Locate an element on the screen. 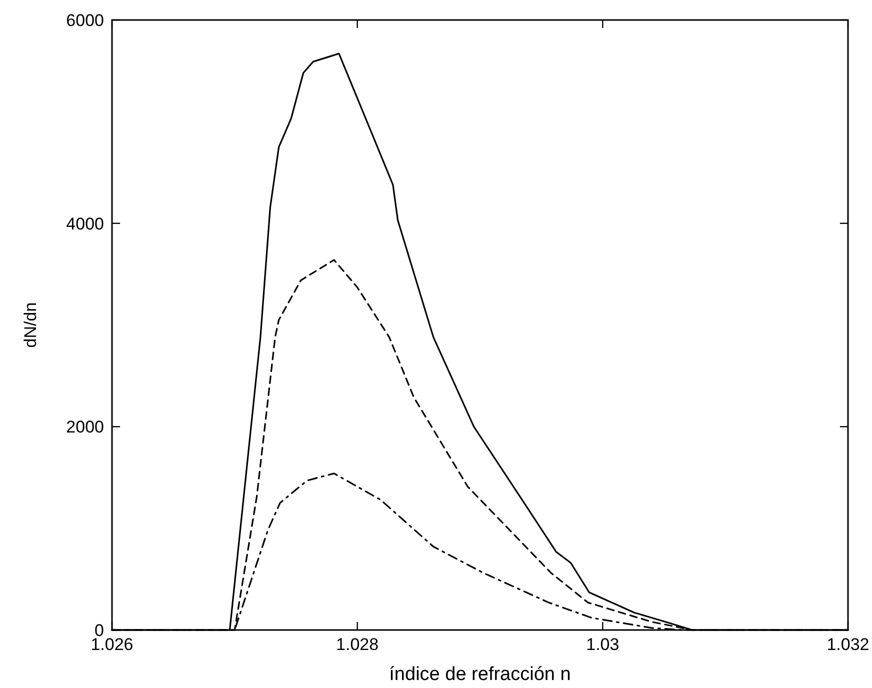 This screenshot has height=688, width=872. x-tick-label: 1.03 is located at coordinates (603, 644).